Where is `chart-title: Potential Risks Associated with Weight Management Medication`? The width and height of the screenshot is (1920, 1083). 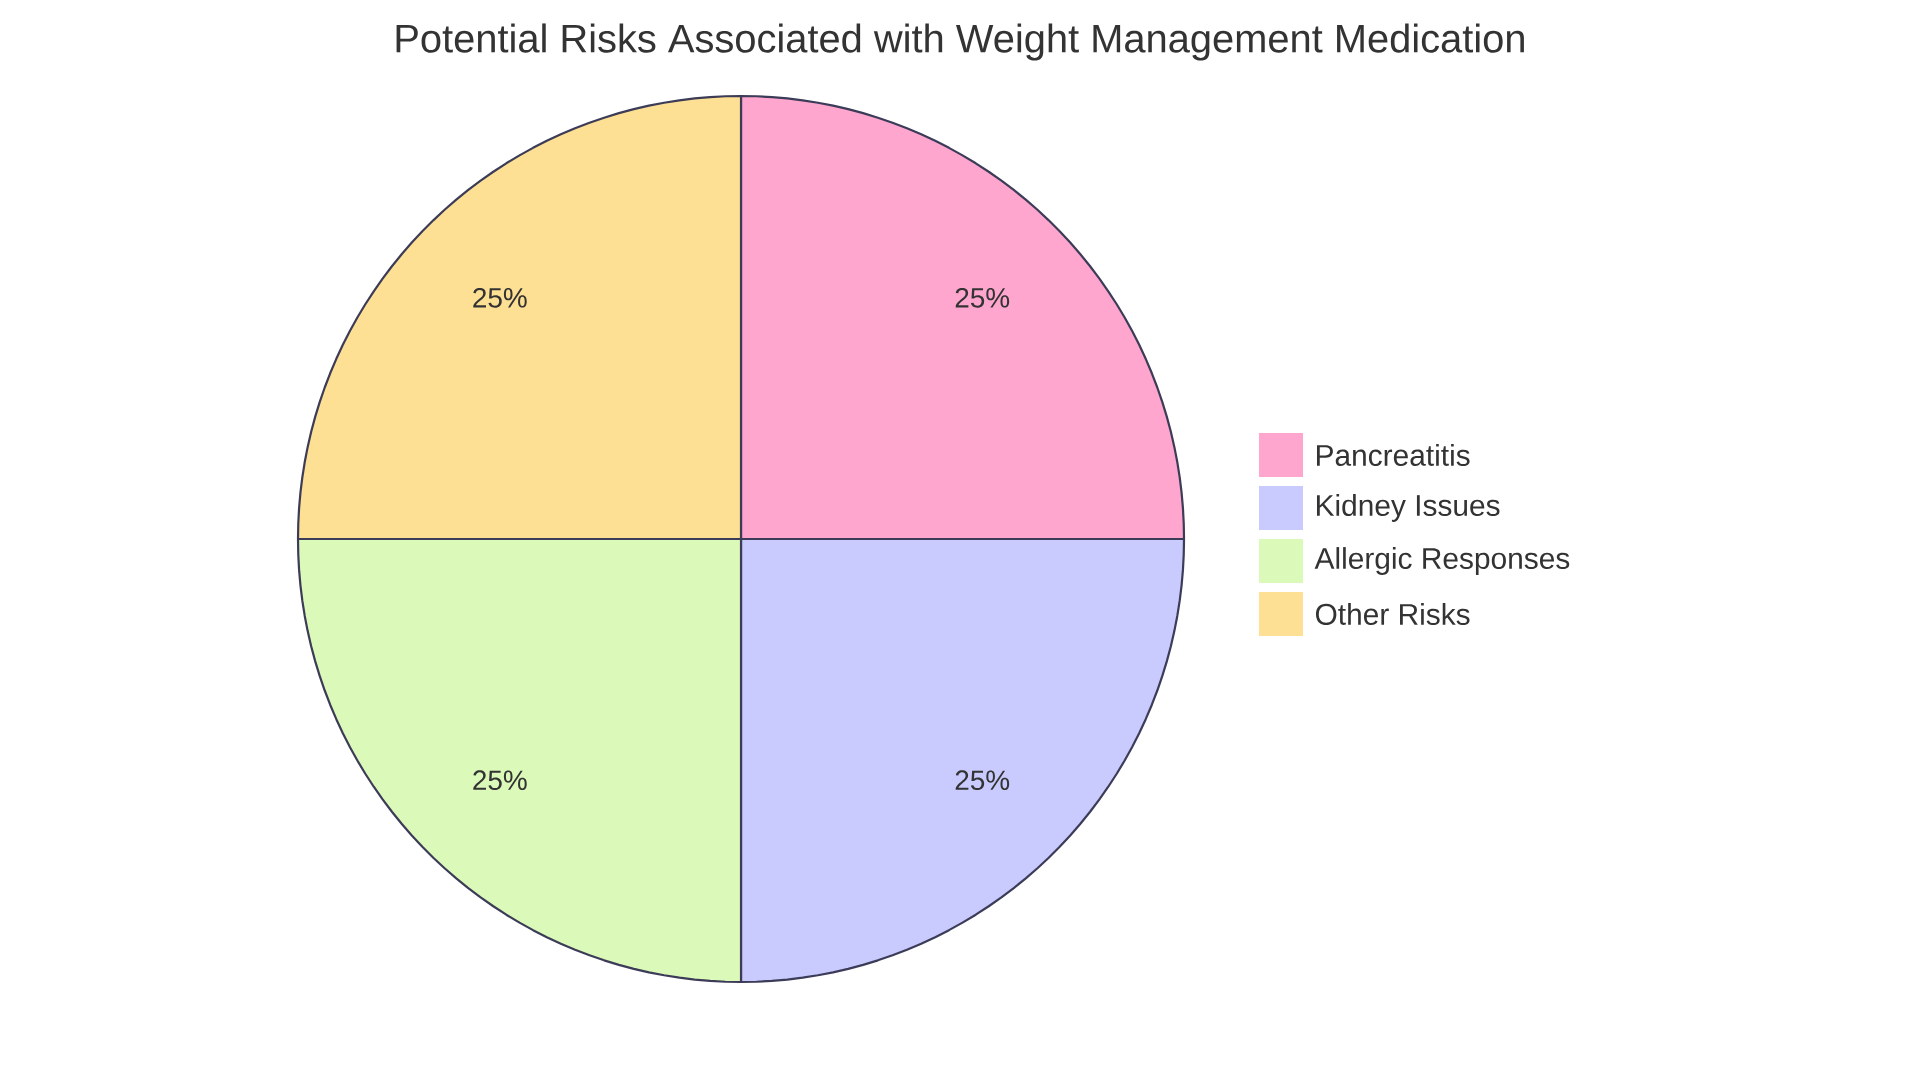
chart-title: Potential Risks Associated with Weight Management Medication is located at coordinates (960, 42).